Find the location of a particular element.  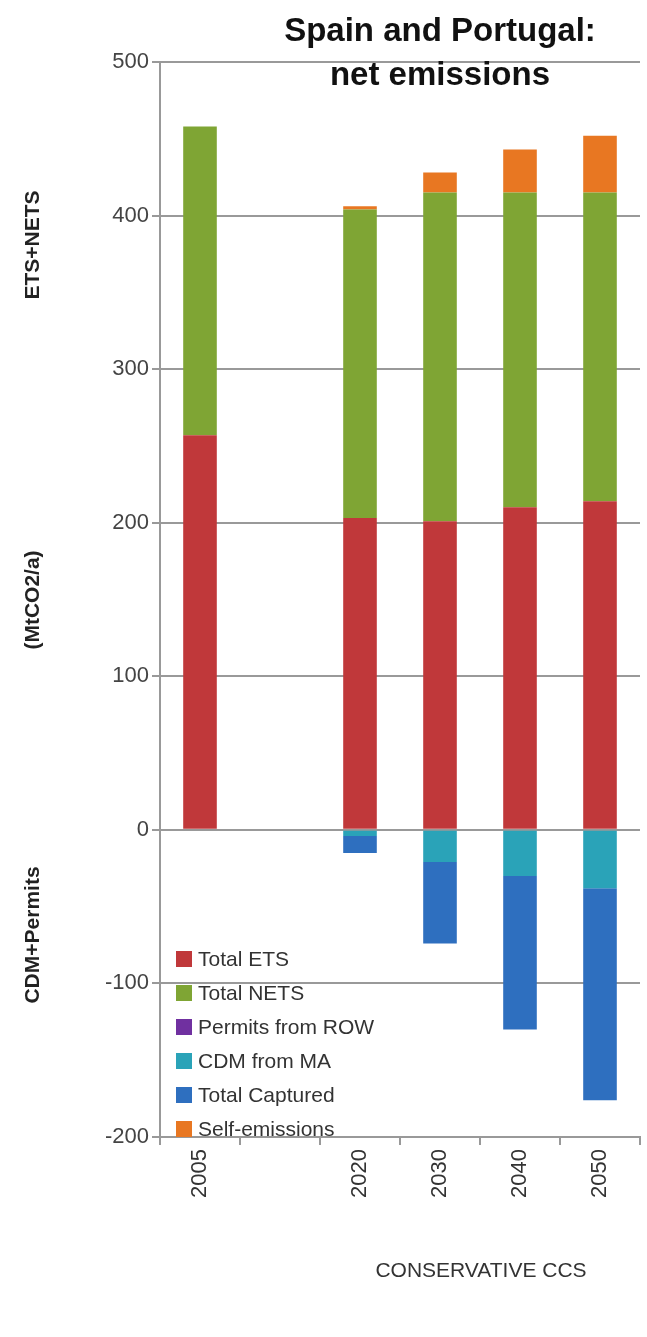

x-tick-label: 2030 is located at coordinates (439, 1173).